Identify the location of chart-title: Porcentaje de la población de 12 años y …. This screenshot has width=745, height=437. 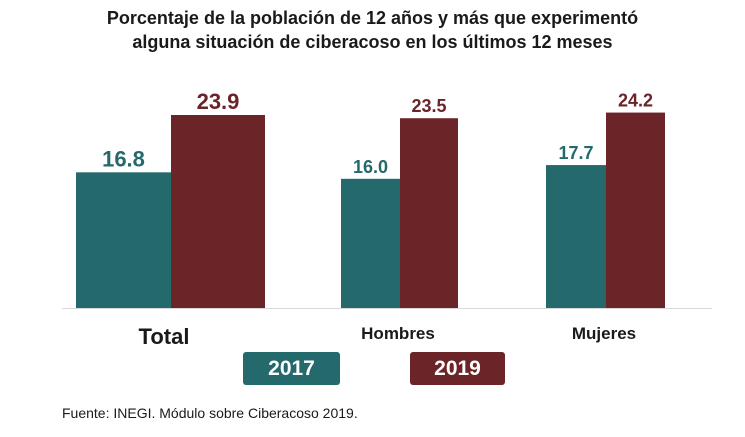
(372, 30).